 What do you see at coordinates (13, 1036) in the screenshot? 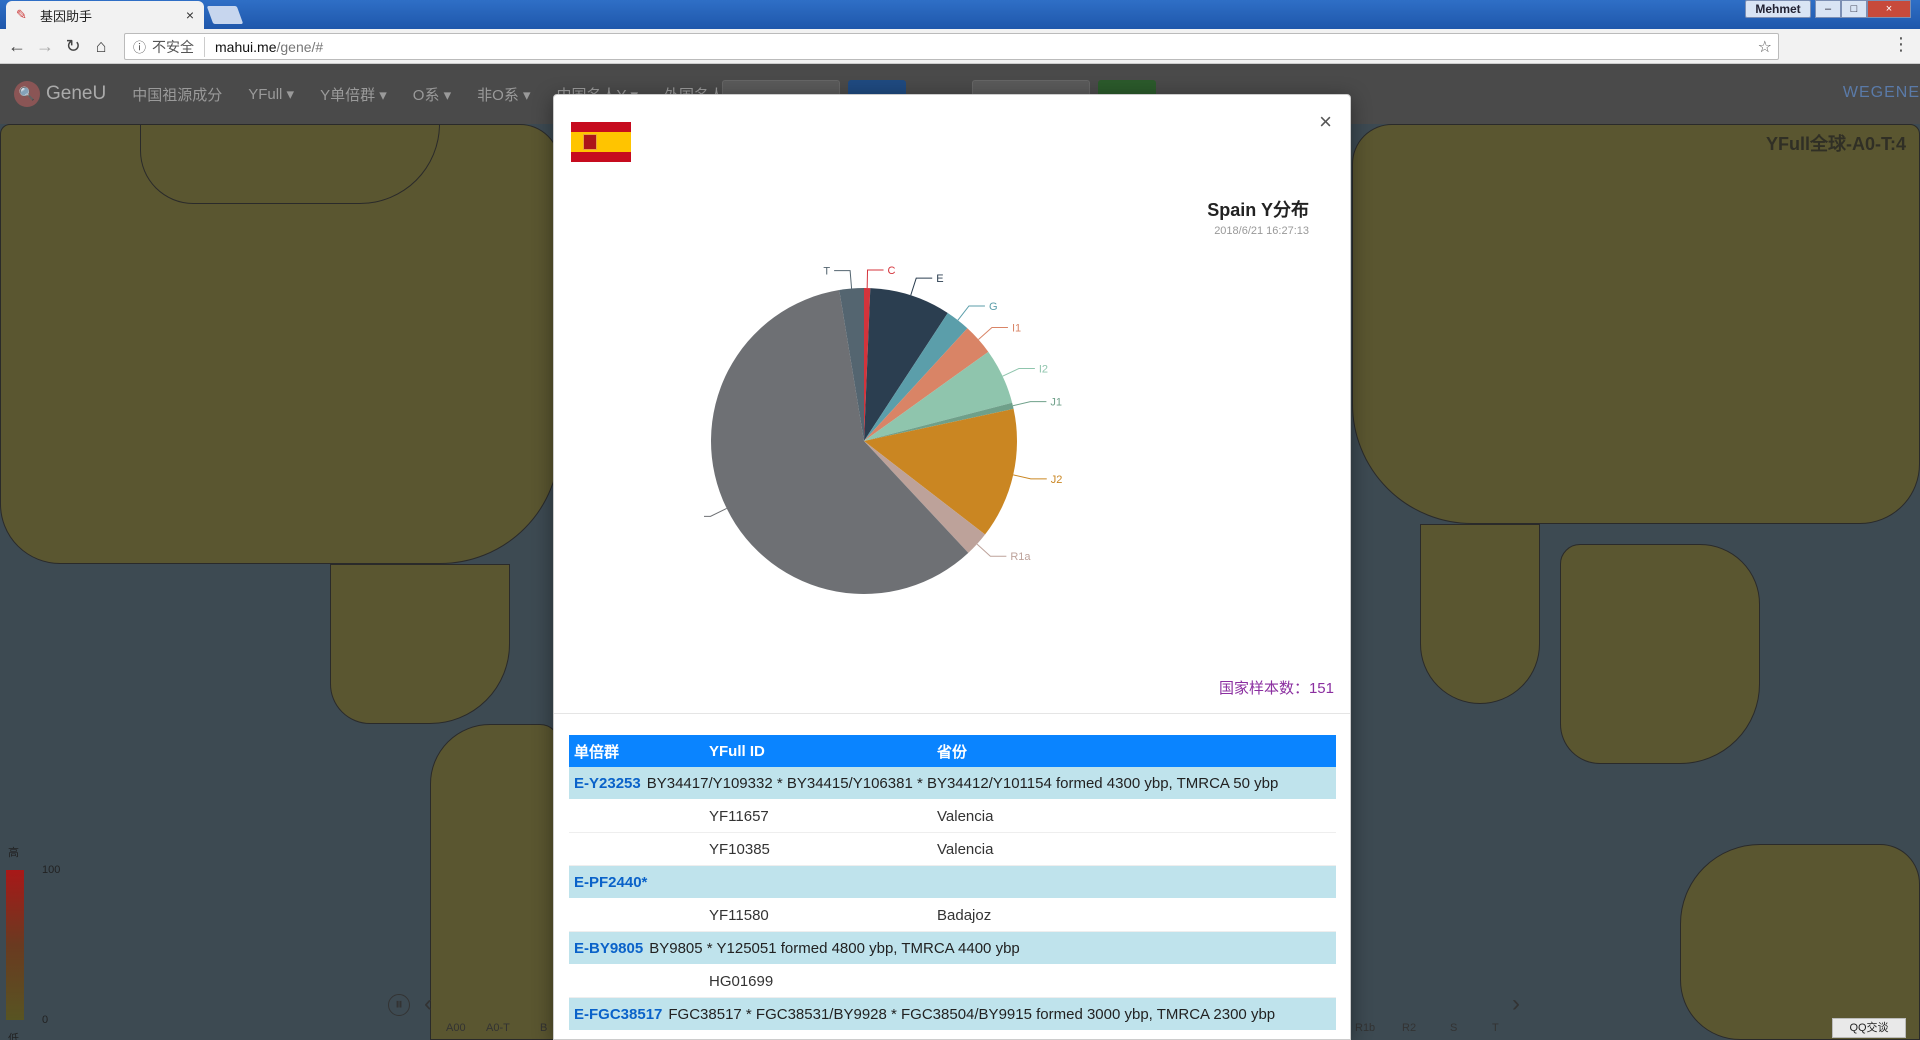
I see `legend-low-label: 低` at bounding box center [13, 1036].